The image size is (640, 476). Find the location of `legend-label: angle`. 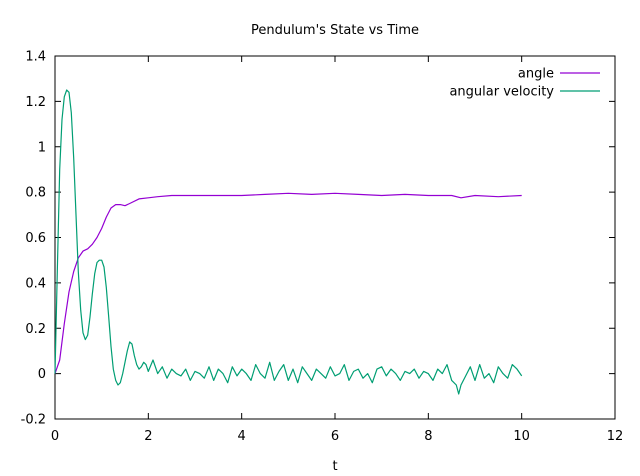

legend-label: angle is located at coordinates (536, 74).